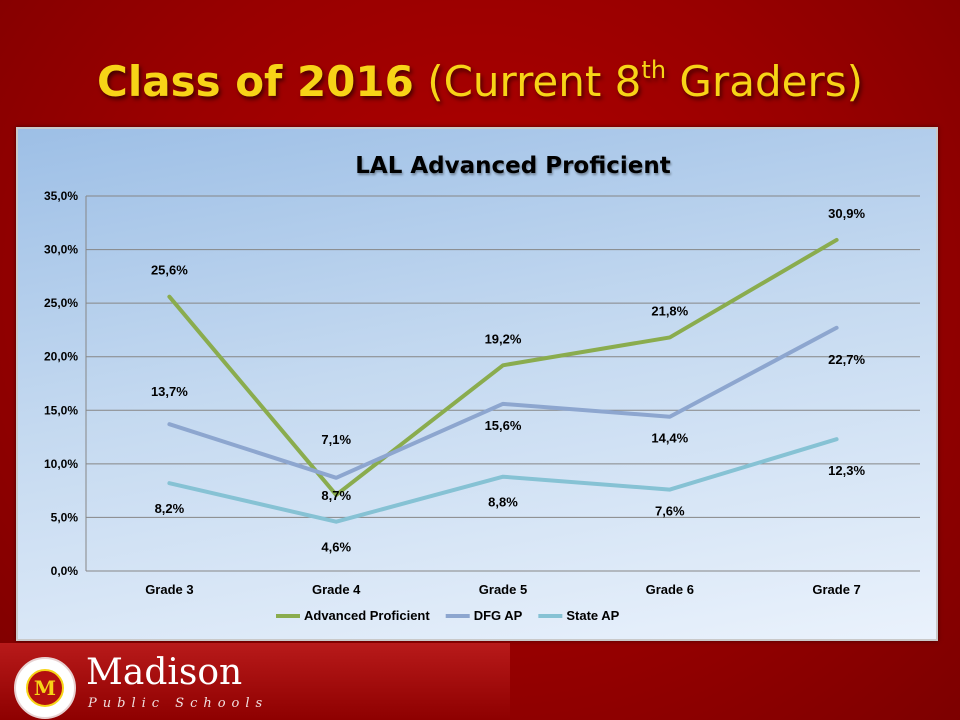  I want to click on data-label: 8,7%, so click(336, 495).